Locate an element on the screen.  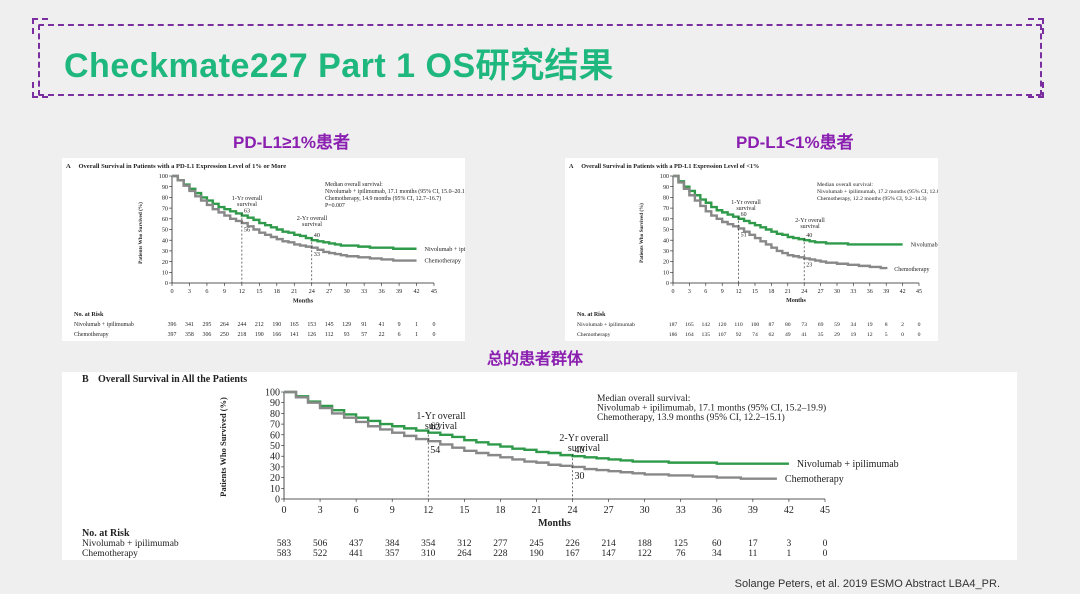
y-tick-label: 40 is located at coordinates (275, 457).